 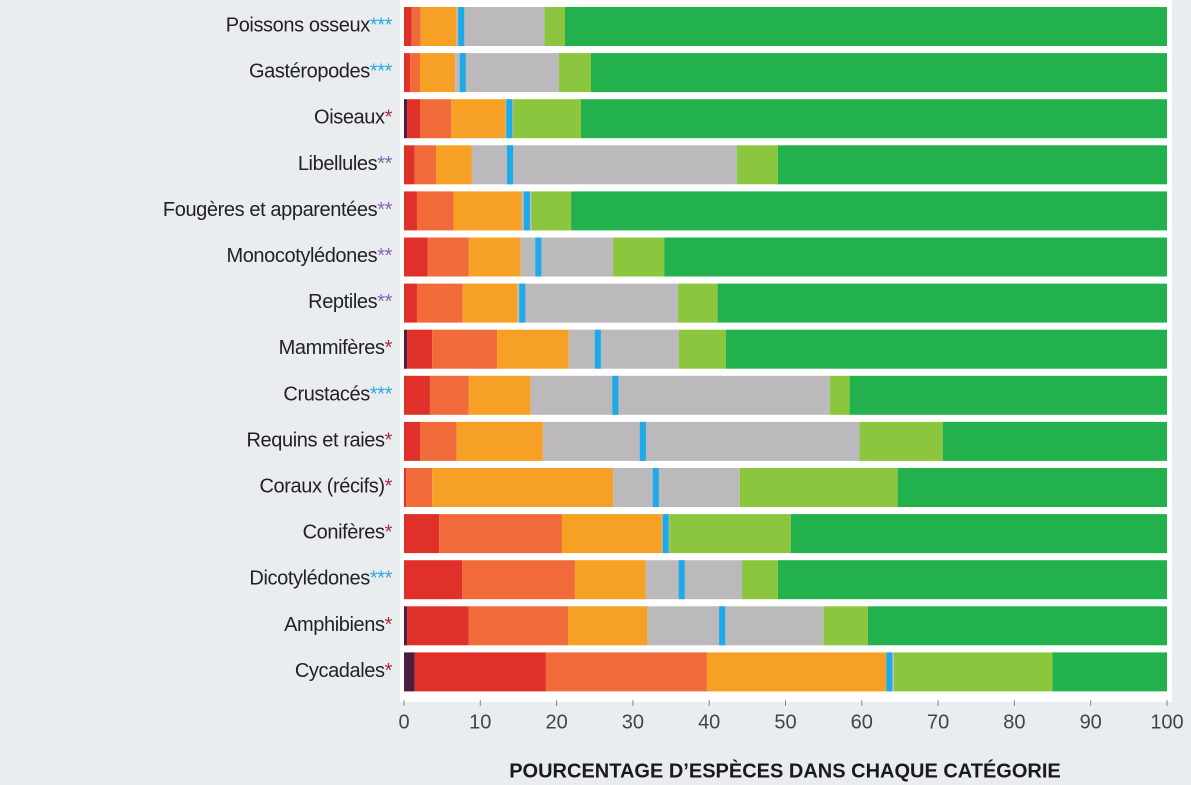 What do you see at coordinates (480, 722) in the screenshot?
I see `x-tick-label: 10` at bounding box center [480, 722].